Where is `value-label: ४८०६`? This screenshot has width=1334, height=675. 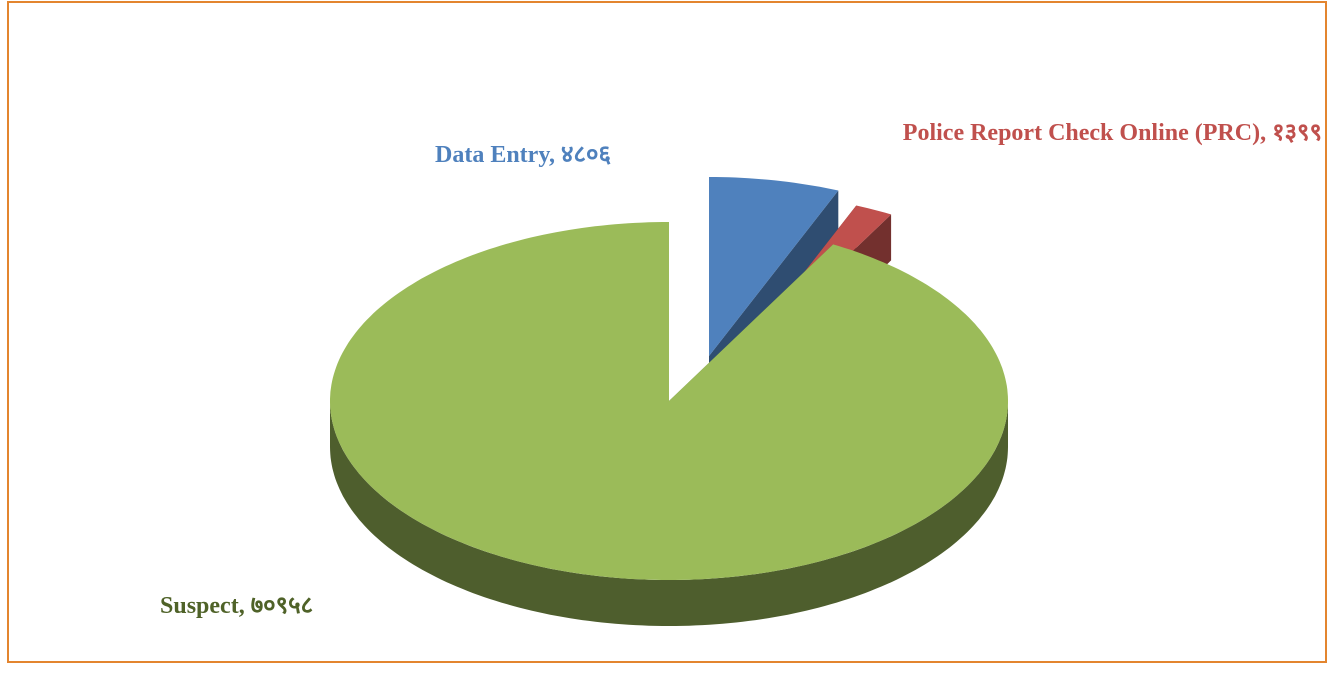 value-label: ४८०६ is located at coordinates (586, 155).